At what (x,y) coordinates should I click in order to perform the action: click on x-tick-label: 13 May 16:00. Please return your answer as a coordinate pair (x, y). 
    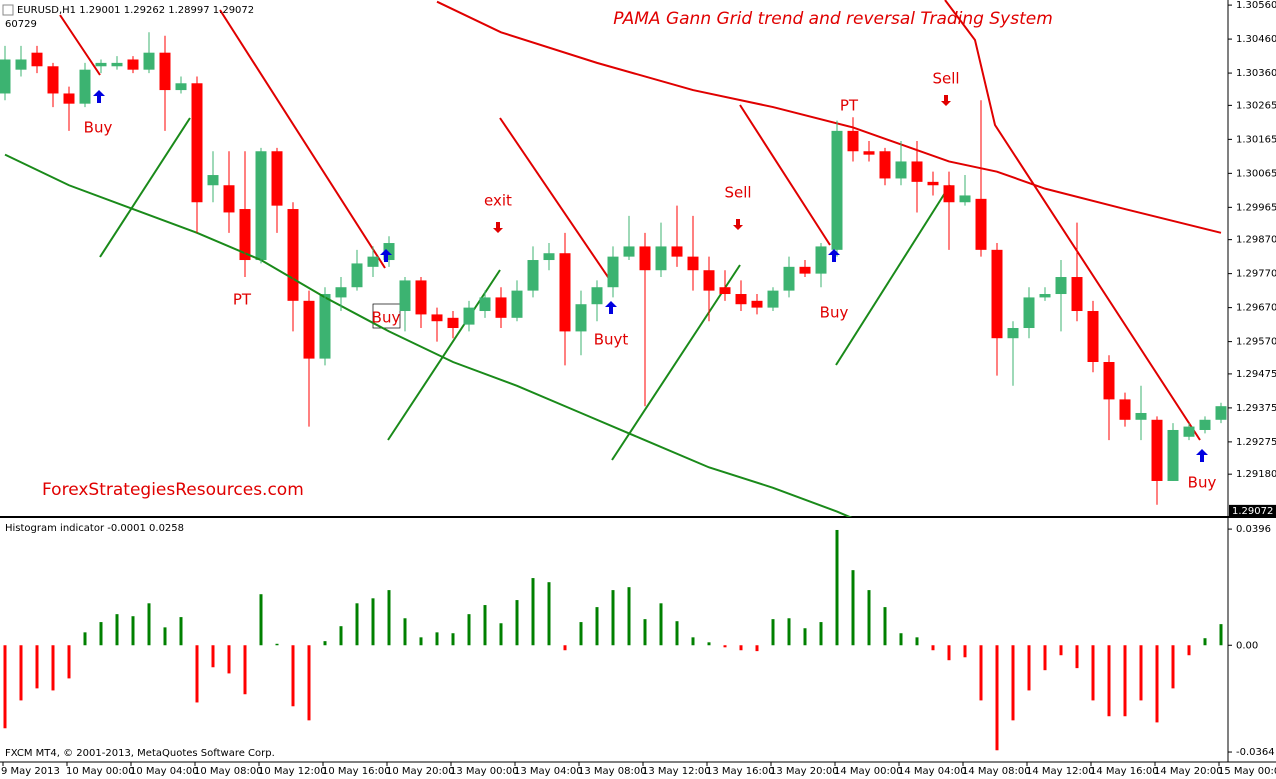
    Looking at the image, I should click on (740, 771).